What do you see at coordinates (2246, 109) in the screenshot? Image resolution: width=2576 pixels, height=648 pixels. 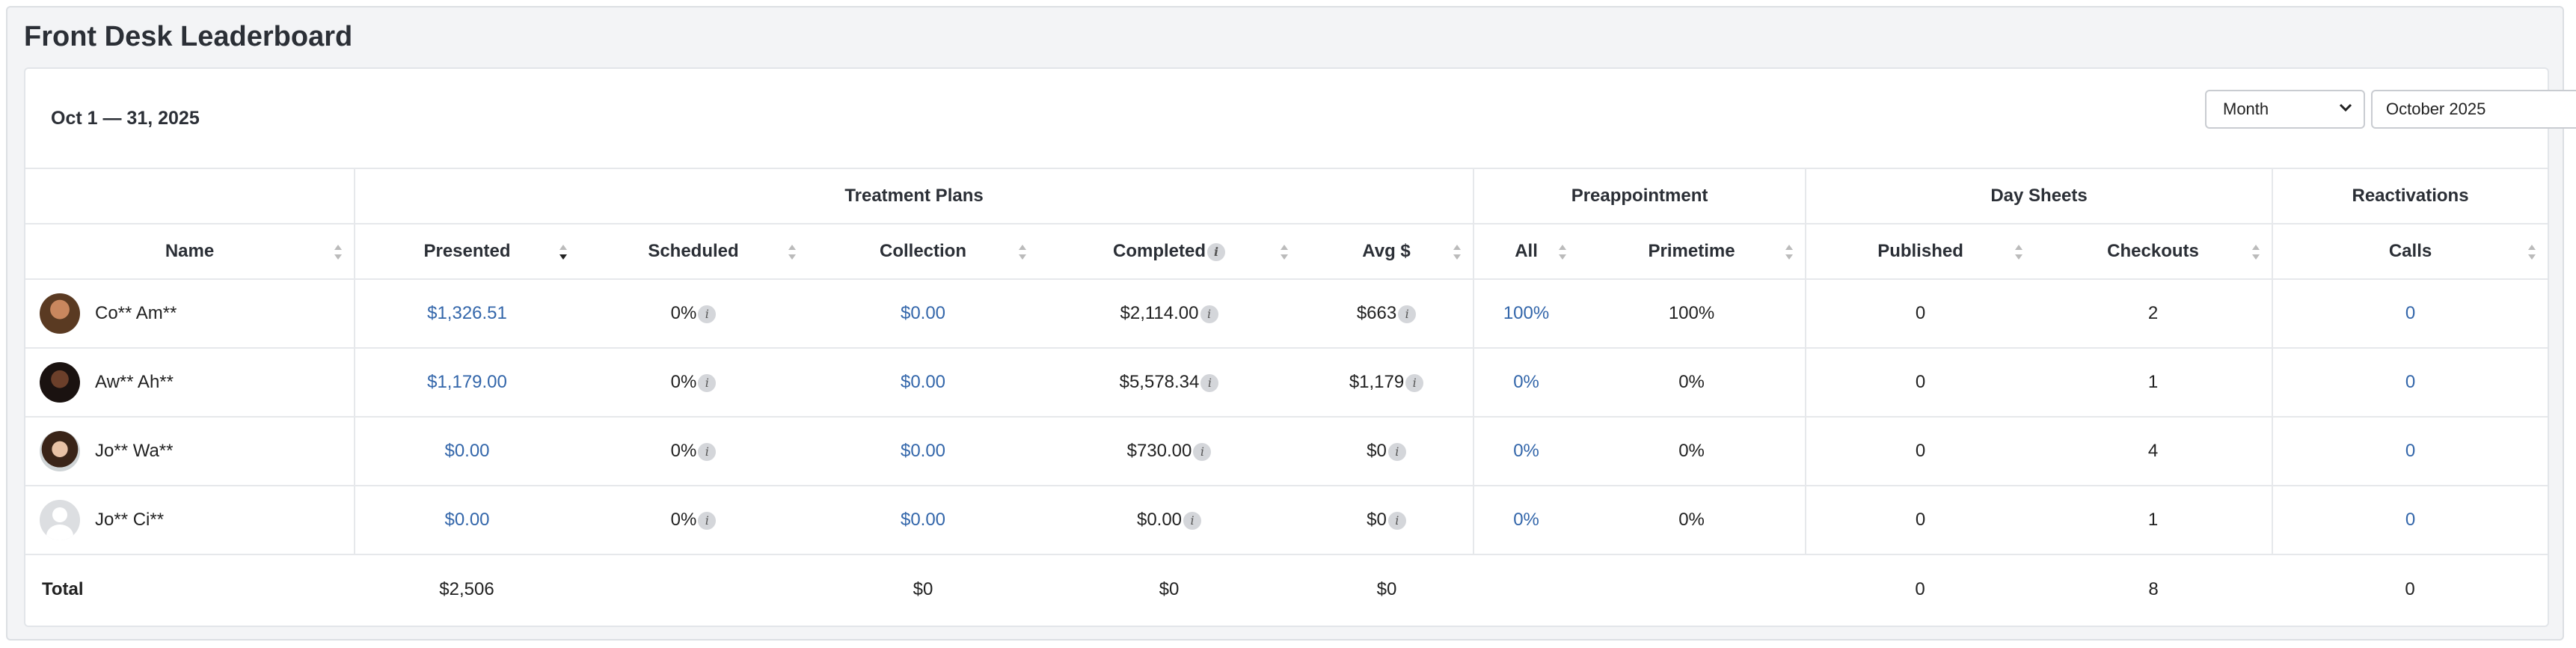 I see `period-select-value: Month` at bounding box center [2246, 109].